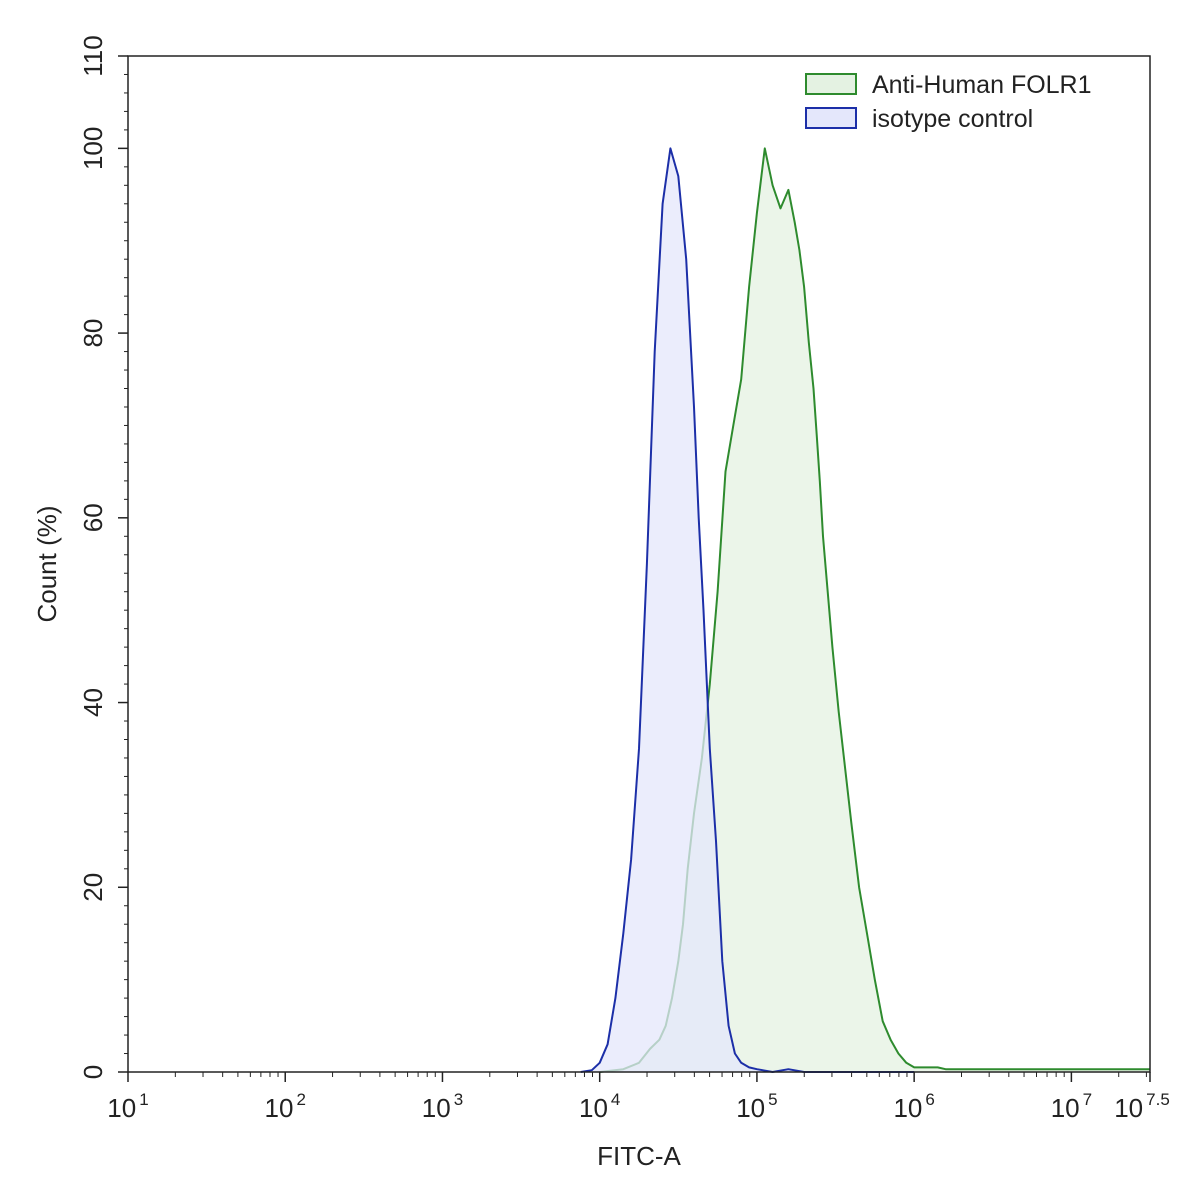 This screenshot has height=1193, width=1197. What do you see at coordinates (47, 563) in the screenshot?
I see `y-axis-title: Count (%)` at bounding box center [47, 563].